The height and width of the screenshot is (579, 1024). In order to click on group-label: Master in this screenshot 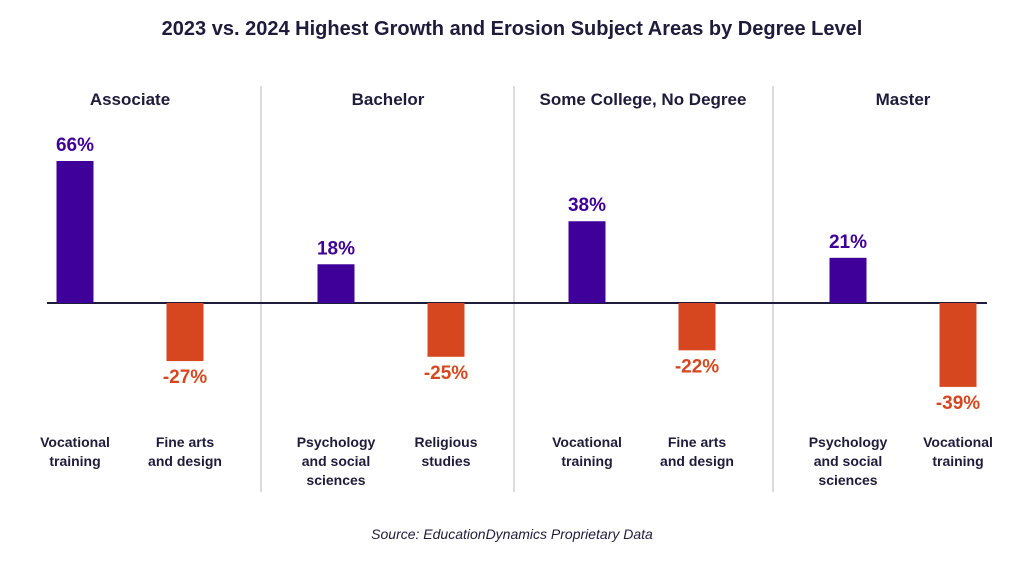, I will do `click(903, 99)`.